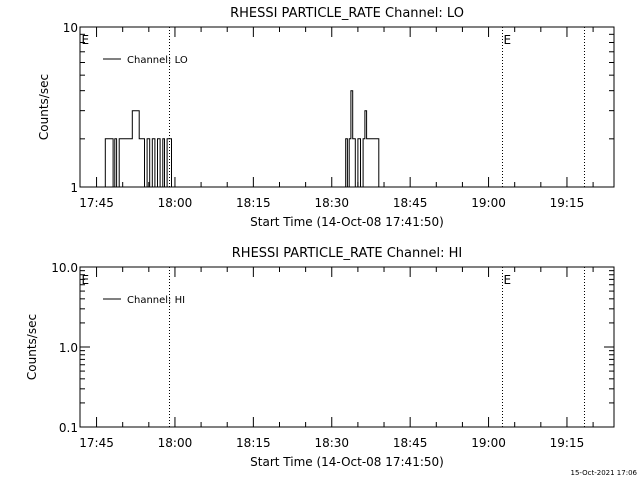  I want to click on y-tick-label: 1, so click(74, 188).